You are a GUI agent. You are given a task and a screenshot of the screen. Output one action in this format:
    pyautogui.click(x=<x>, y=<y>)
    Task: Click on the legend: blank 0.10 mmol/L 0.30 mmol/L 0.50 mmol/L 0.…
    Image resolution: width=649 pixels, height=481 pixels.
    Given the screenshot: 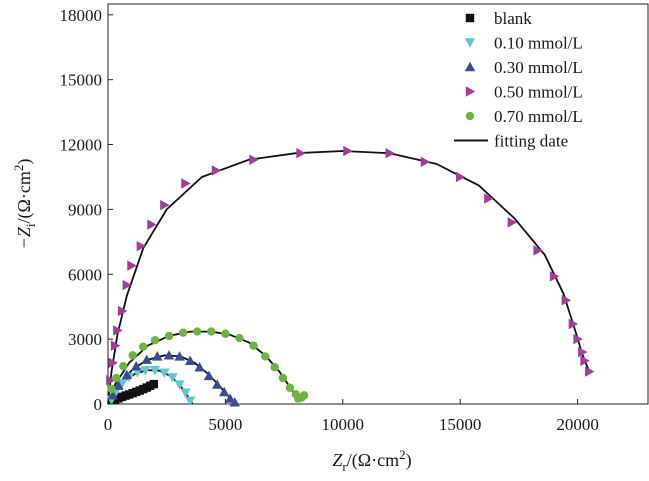 What is the action you would take?
    pyautogui.click(x=518, y=80)
    